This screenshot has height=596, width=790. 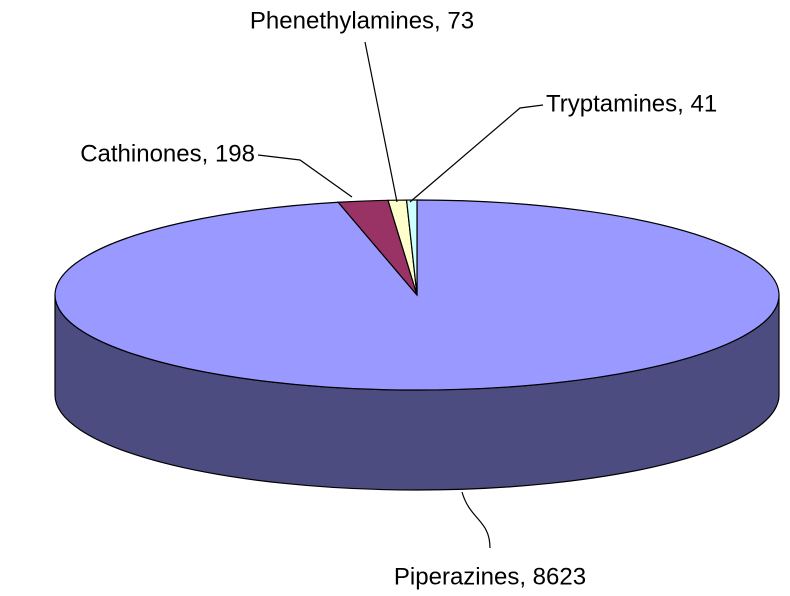 What do you see at coordinates (631, 103) in the screenshot?
I see `data-label: Tryptamines, 41` at bounding box center [631, 103].